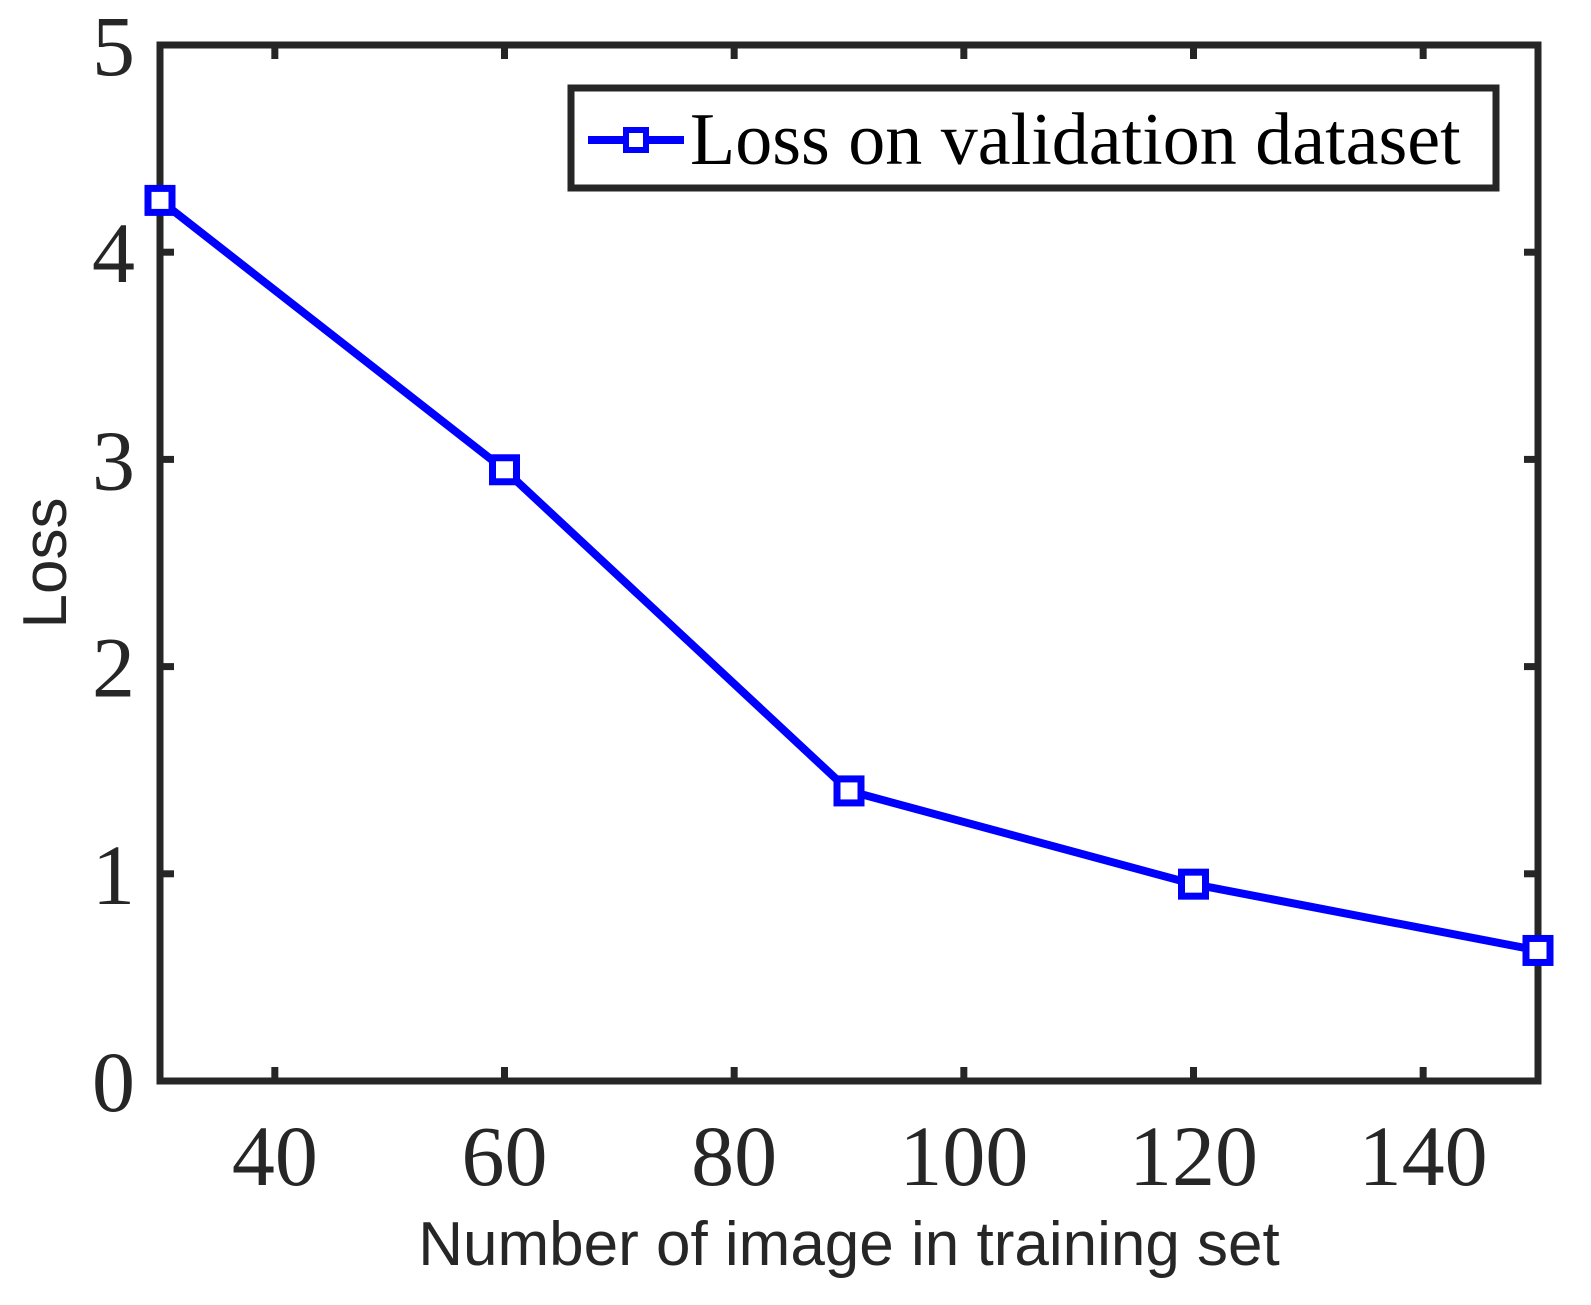 This screenshot has height=1305, width=1591. What do you see at coordinates (1423, 1156) in the screenshot?
I see `x-tick-label: 140` at bounding box center [1423, 1156].